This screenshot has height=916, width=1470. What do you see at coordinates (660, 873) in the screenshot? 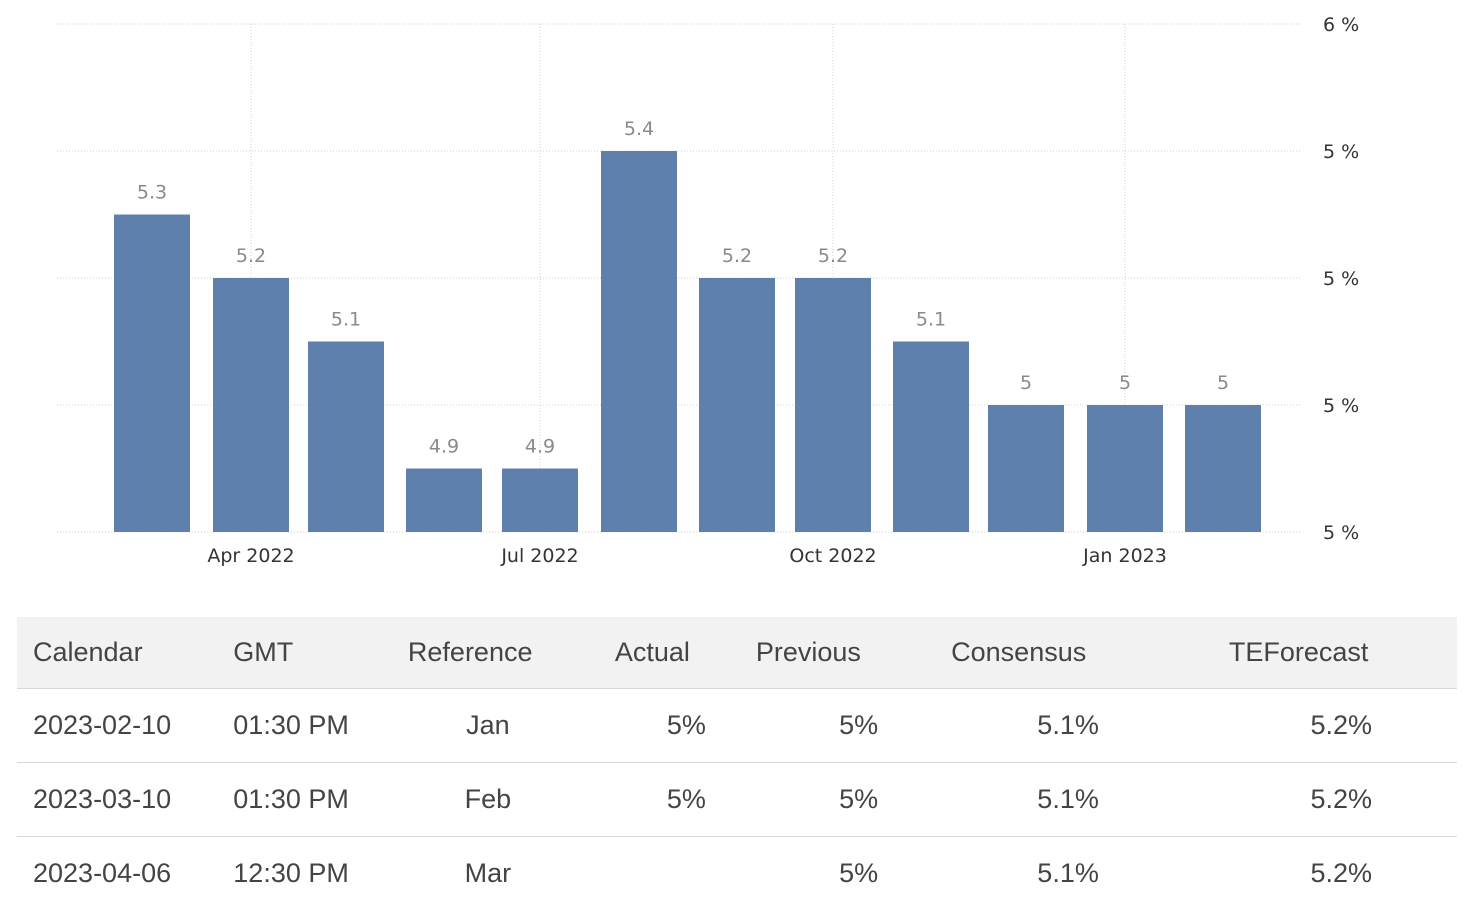
I see `cell-actual` at bounding box center [660, 873].